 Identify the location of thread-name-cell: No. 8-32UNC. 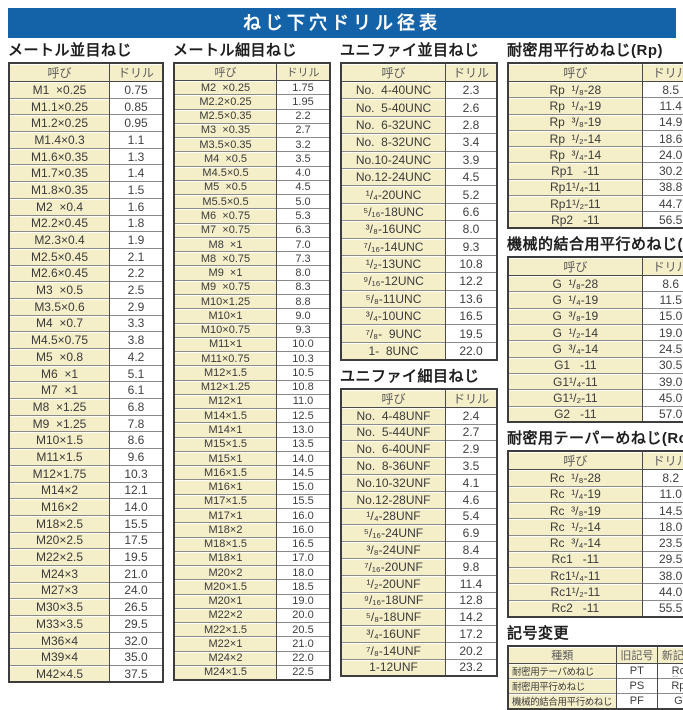
(393, 142).